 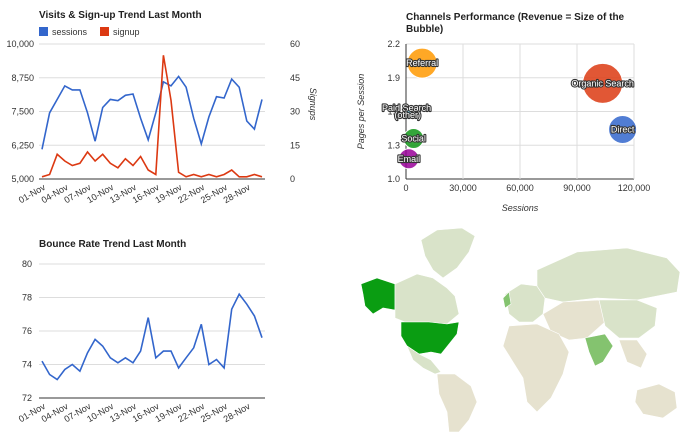 I want to click on bubble-label: Paid Search, so click(x=406, y=108).